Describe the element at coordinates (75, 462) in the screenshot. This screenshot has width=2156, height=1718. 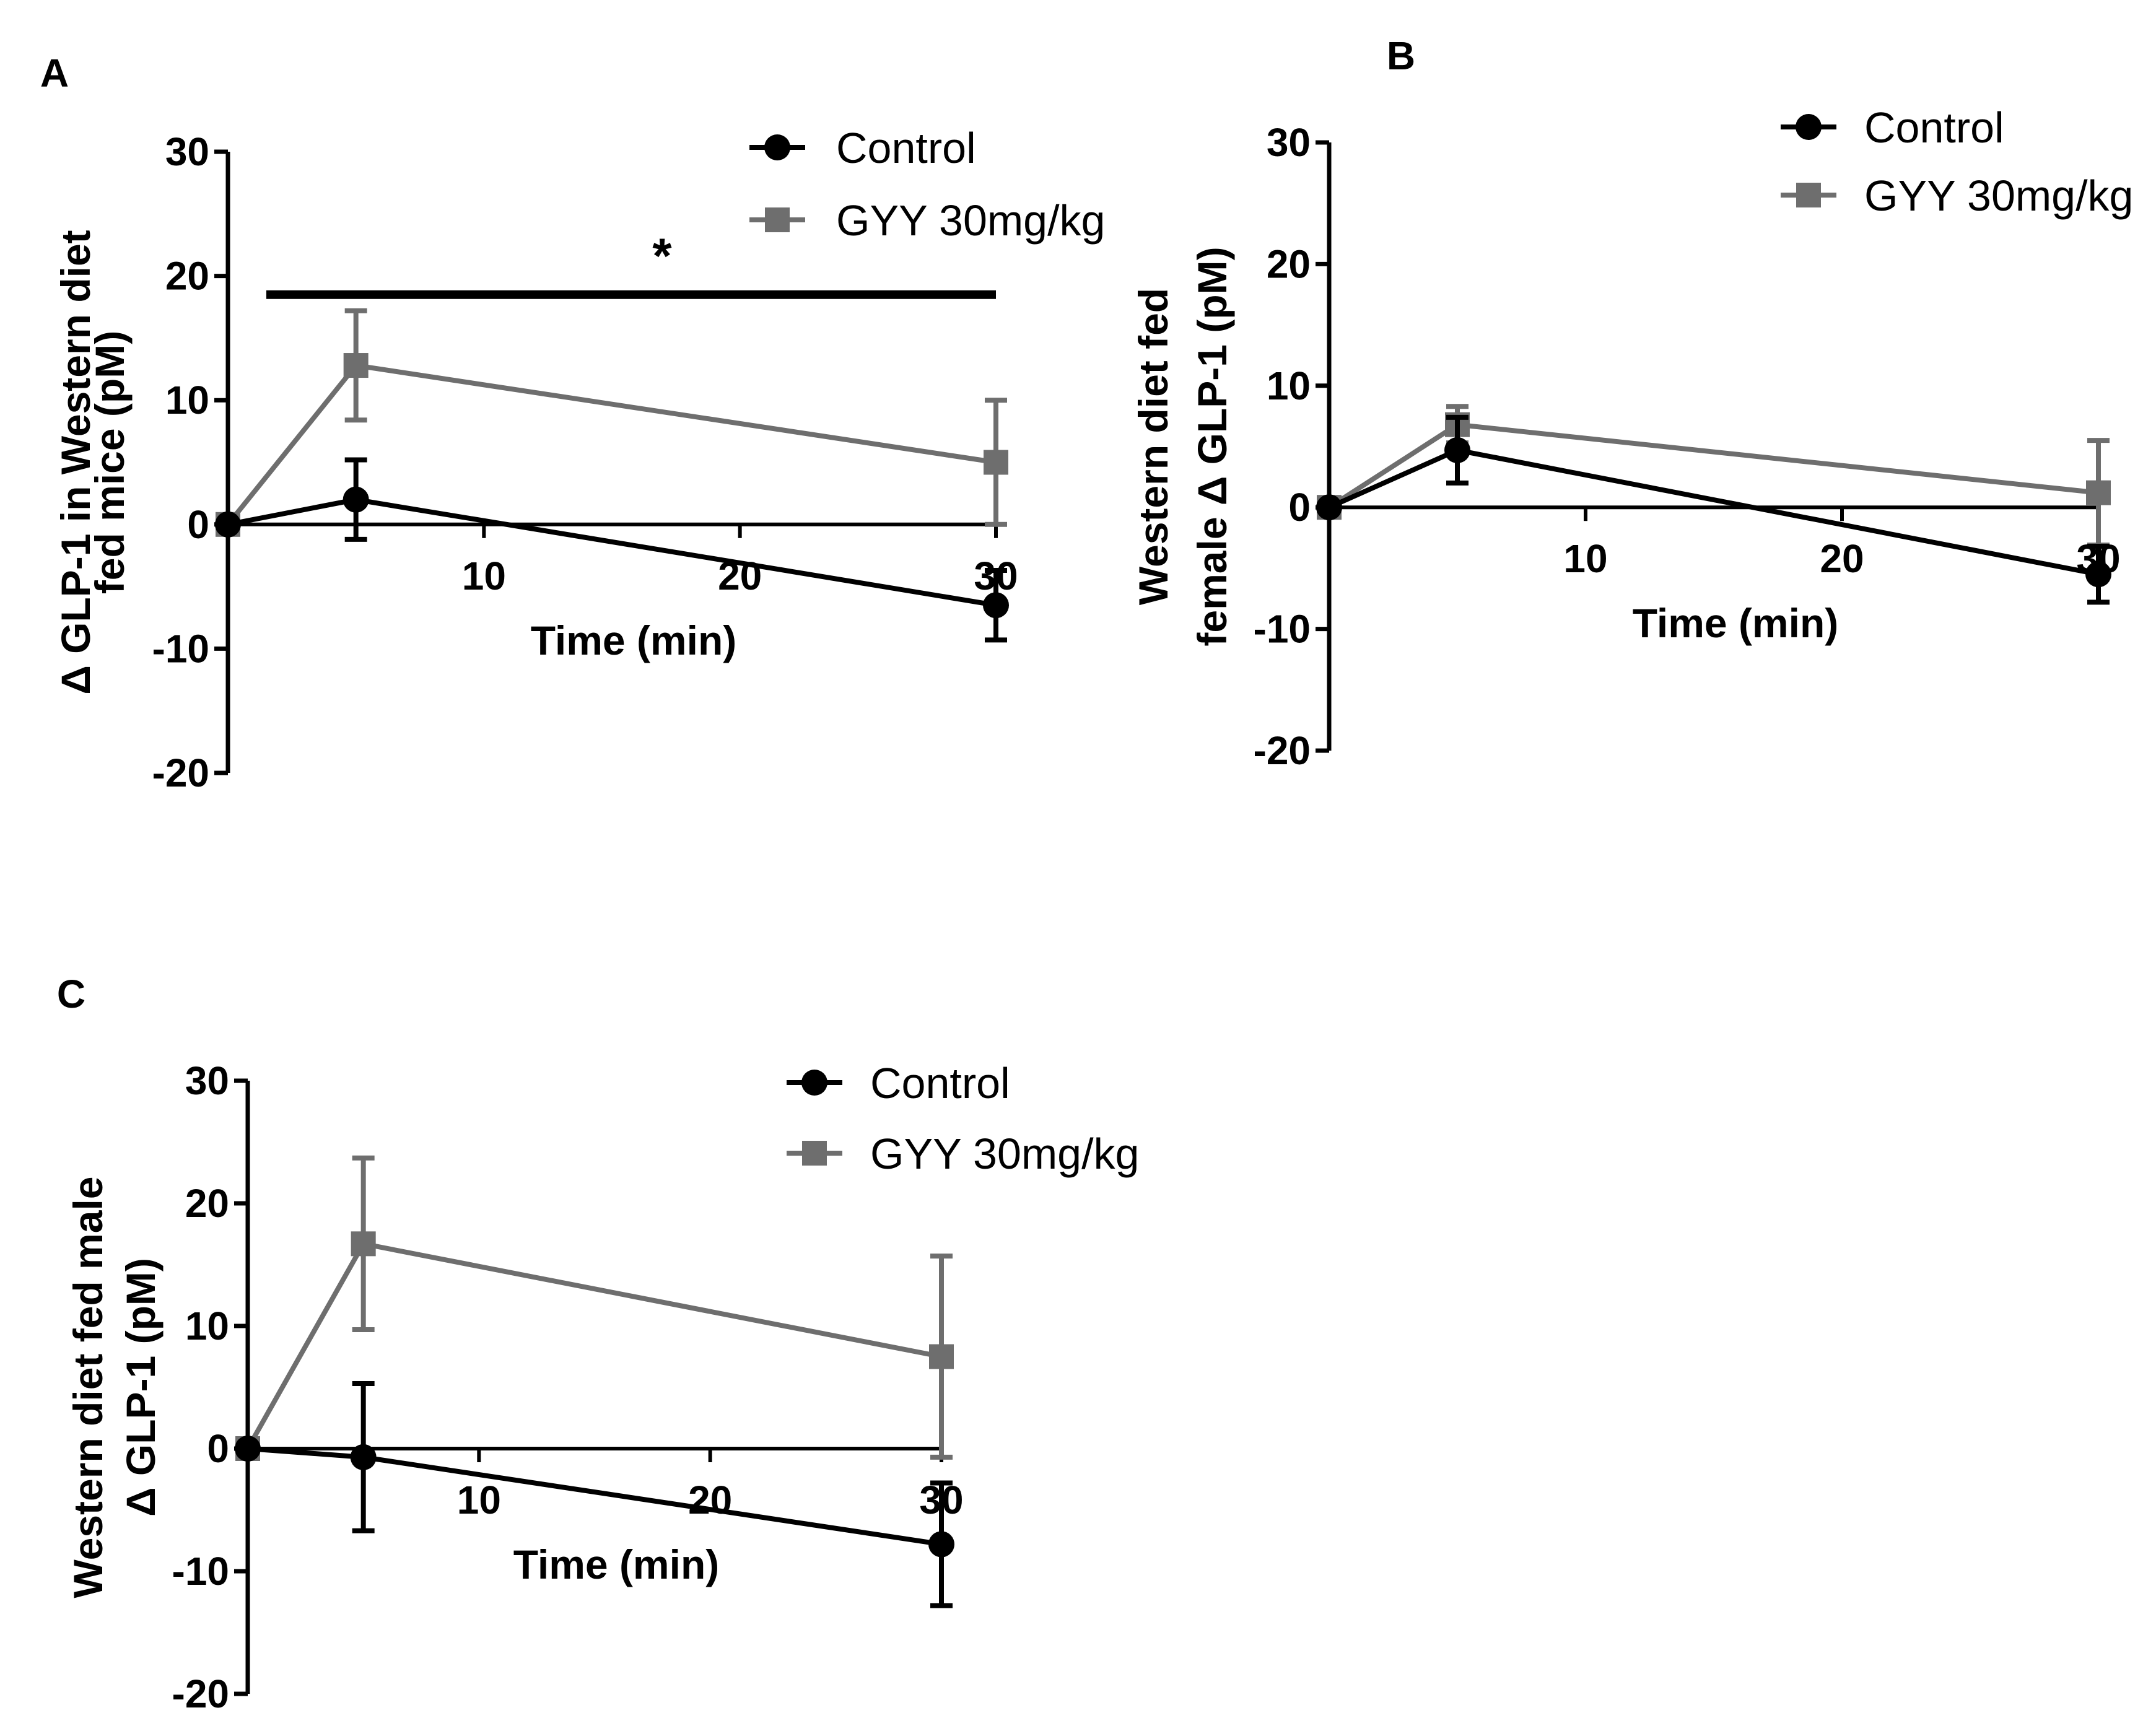
I see `y-axis-title: Δ GLP-1 in Western diet` at that location.